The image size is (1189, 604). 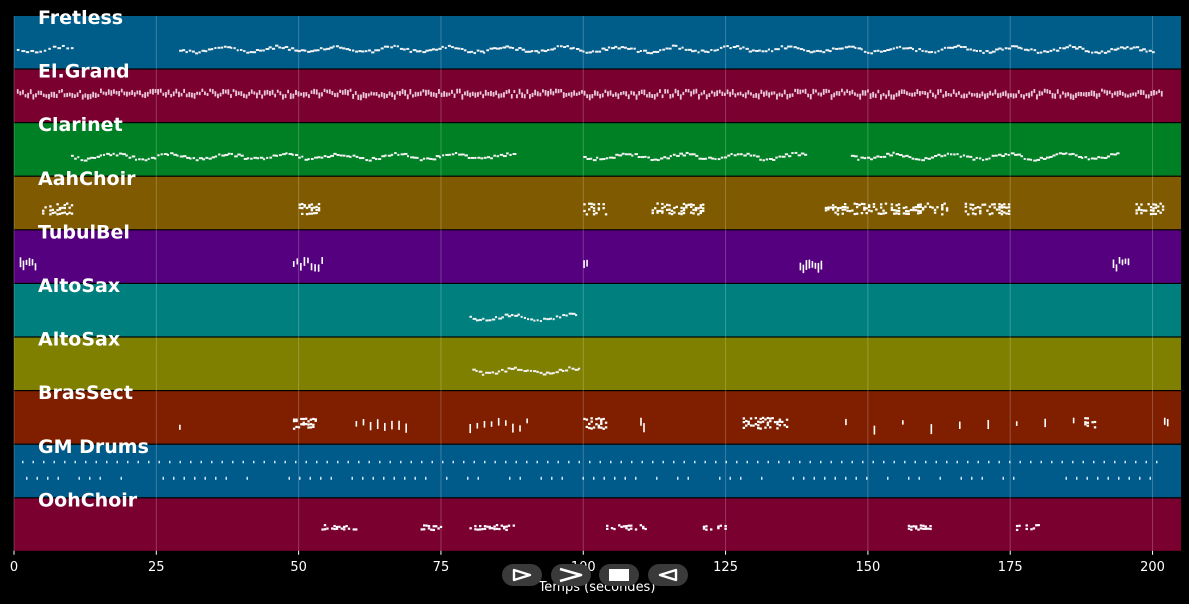 What do you see at coordinates (597, 42) in the screenshot?
I see `track-lane` at bounding box center [597, 42].